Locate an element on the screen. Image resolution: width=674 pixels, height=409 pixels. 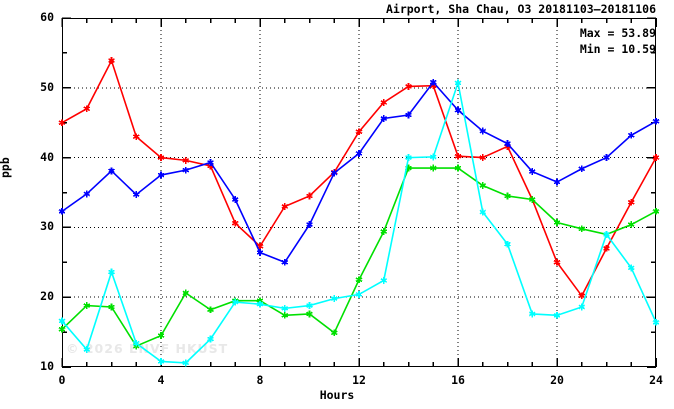
y-axis-tick-label: 50 is located at coordinates (47, 86).